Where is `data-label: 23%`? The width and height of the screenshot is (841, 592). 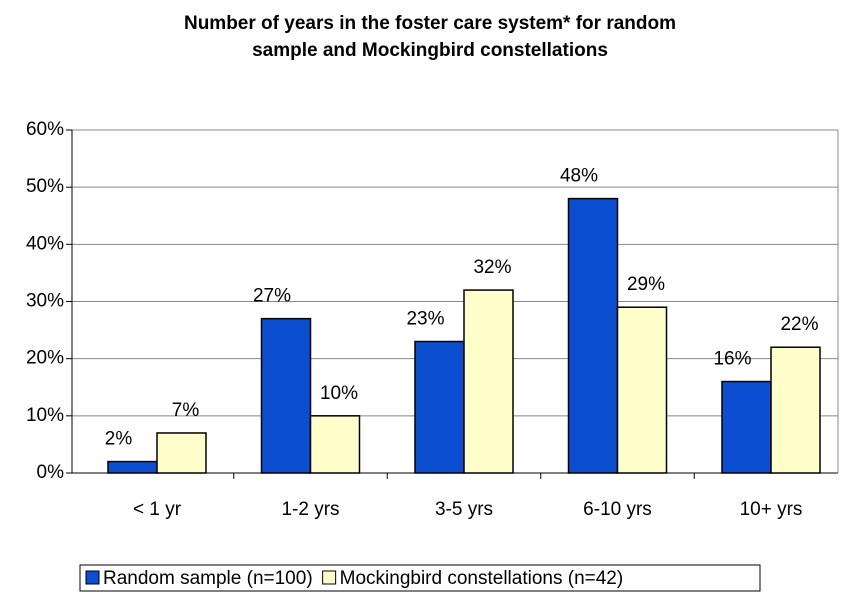
data-label: 23% is located at coordinates (425, 319).